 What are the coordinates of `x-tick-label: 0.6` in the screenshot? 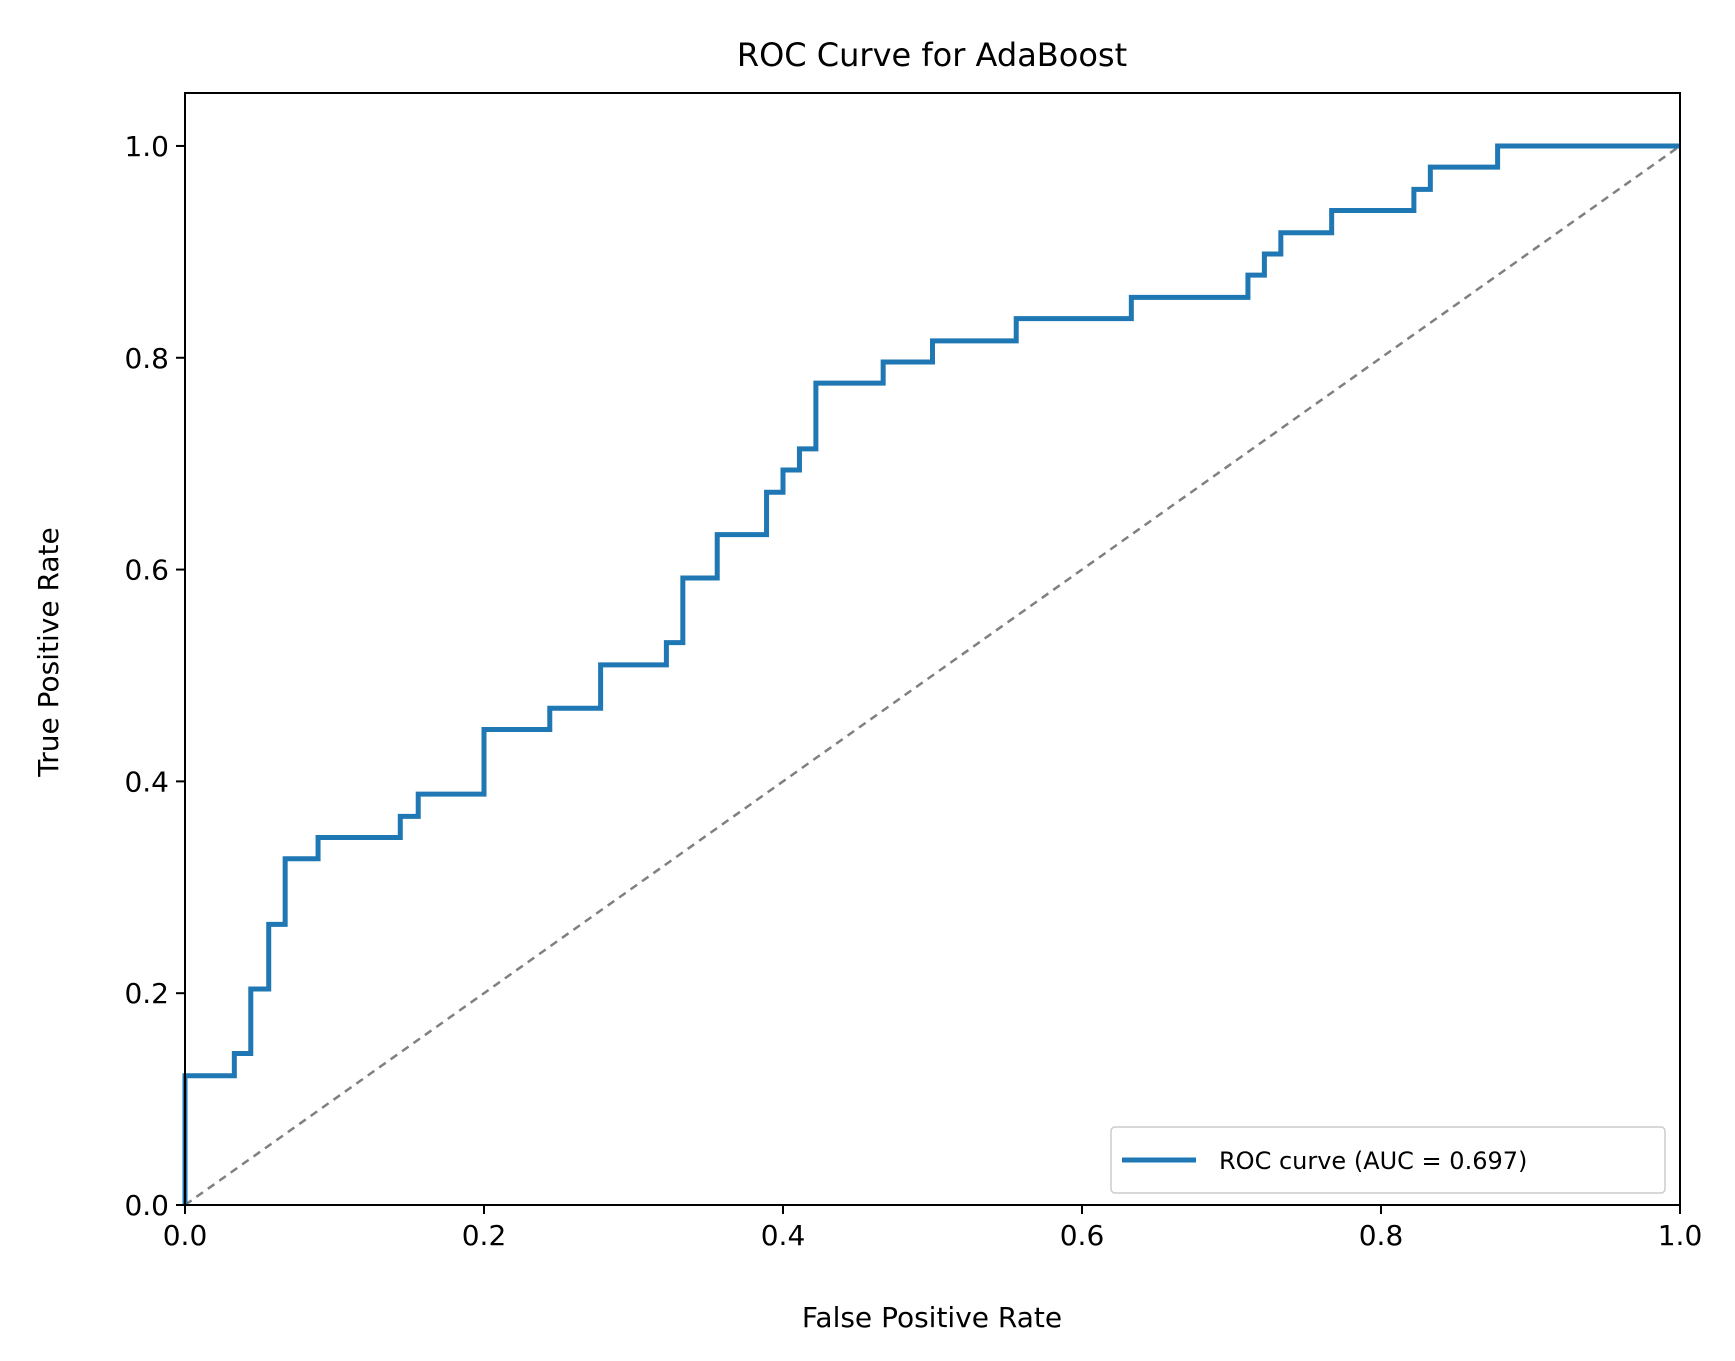 It's located at (1082, 1235).